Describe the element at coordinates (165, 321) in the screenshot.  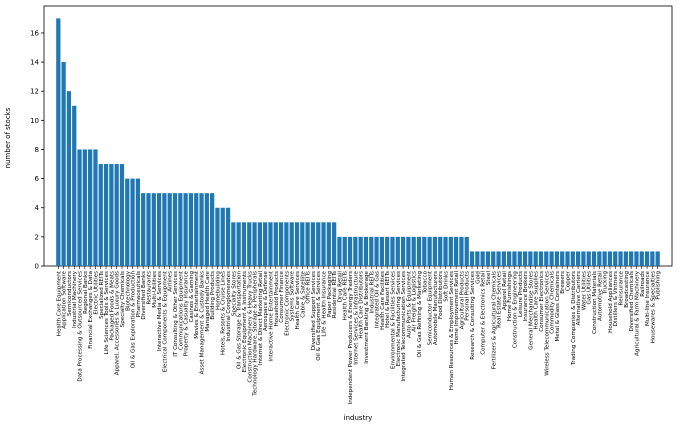
I see `x-tick-label: Electrical Components & Equipment` at that location.